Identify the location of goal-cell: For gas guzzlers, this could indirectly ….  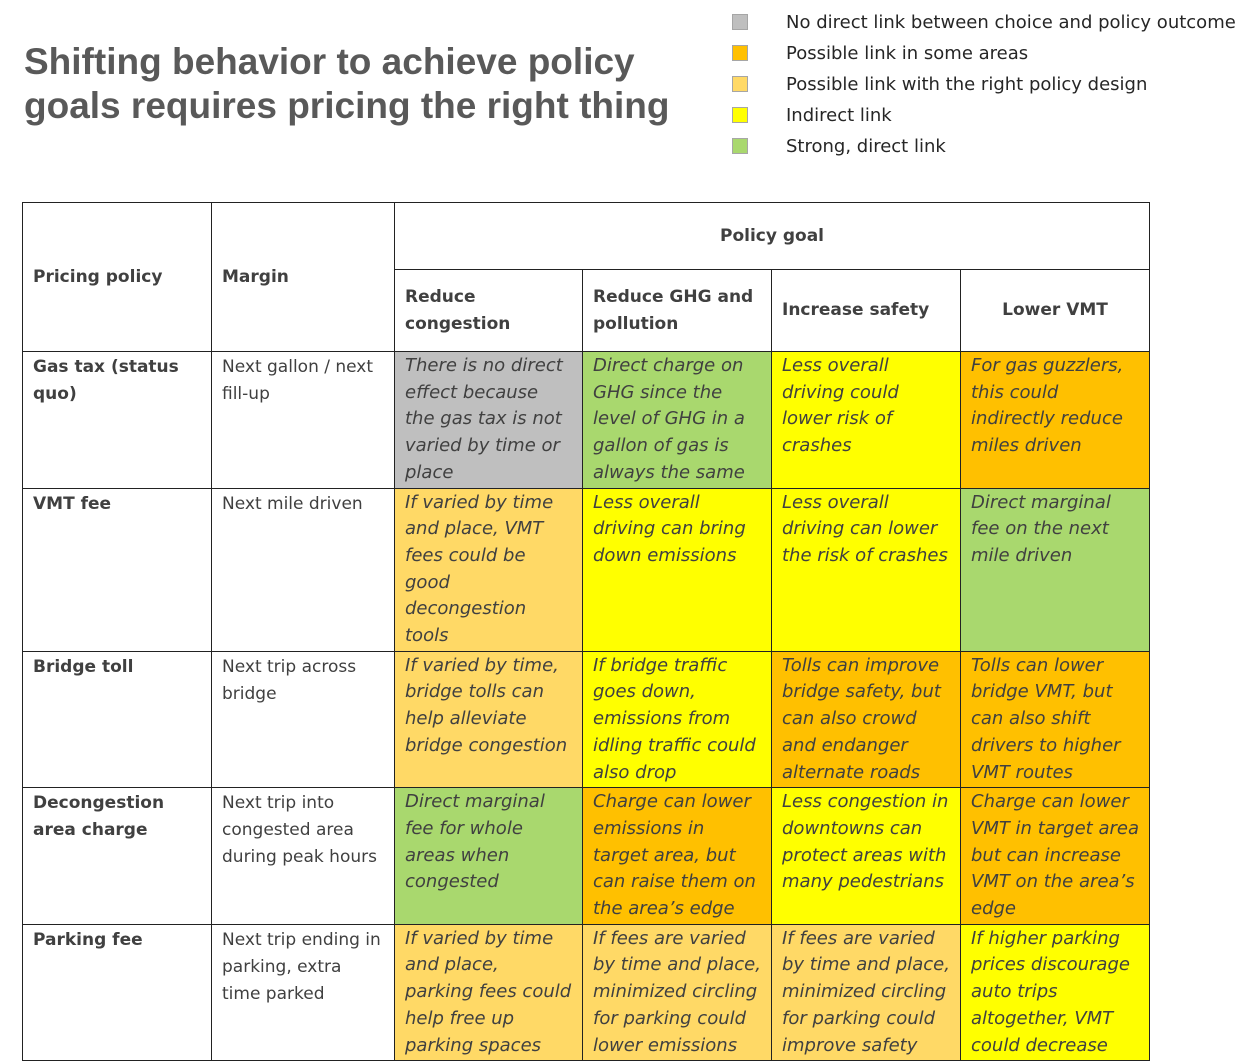
(1055, 420).